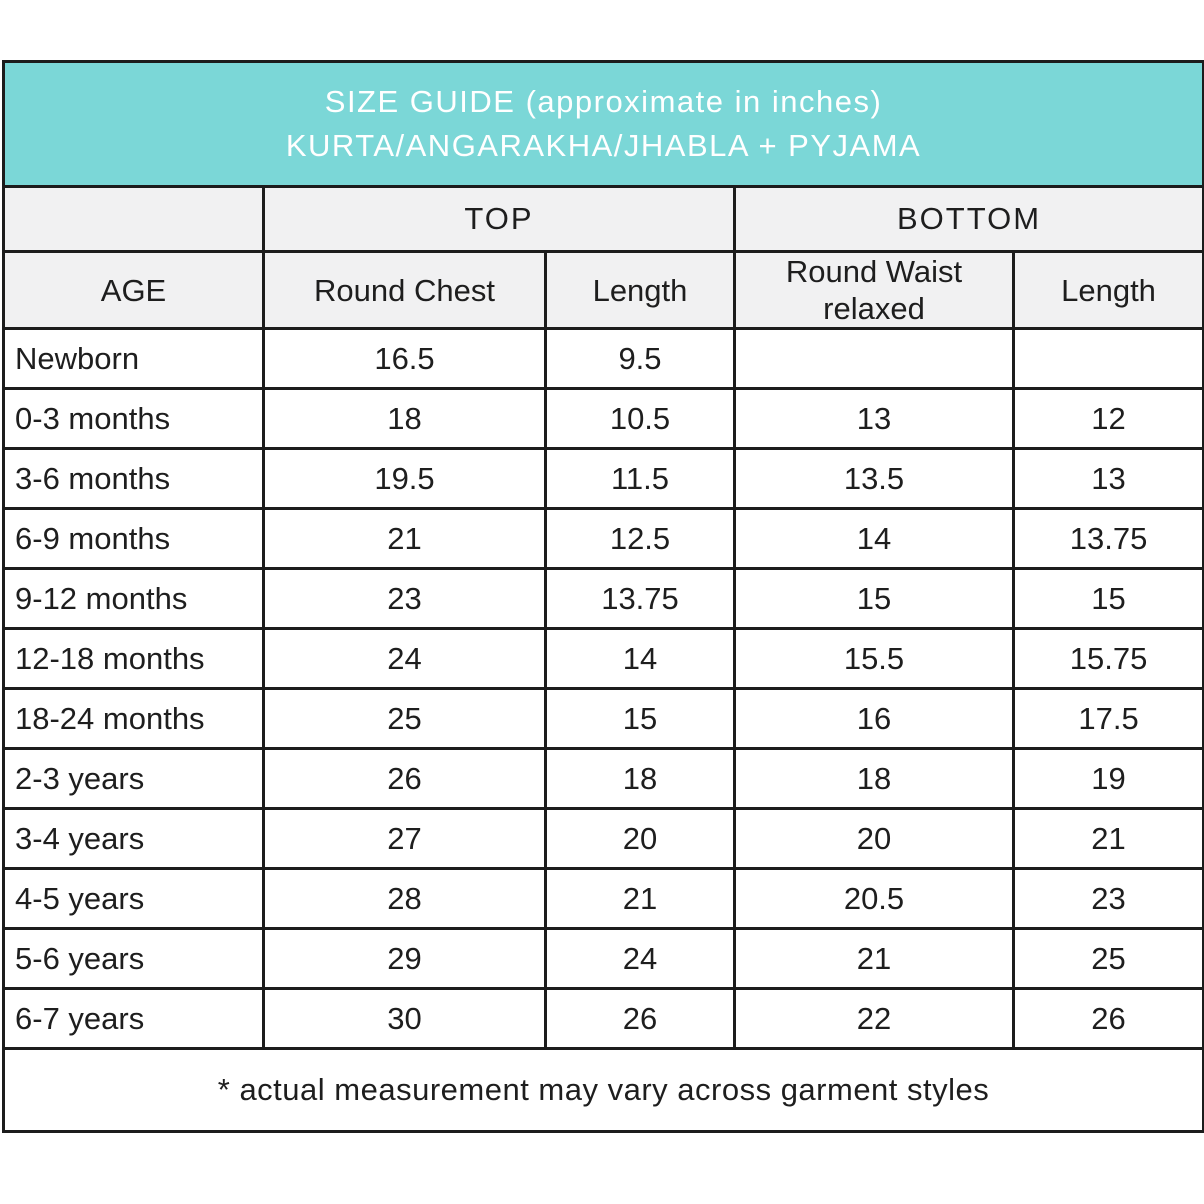  What do you see at coordinates (640, 538) in the screenshot?
I see `top-length-cell: 12.5` at bounding box center [640, 538].